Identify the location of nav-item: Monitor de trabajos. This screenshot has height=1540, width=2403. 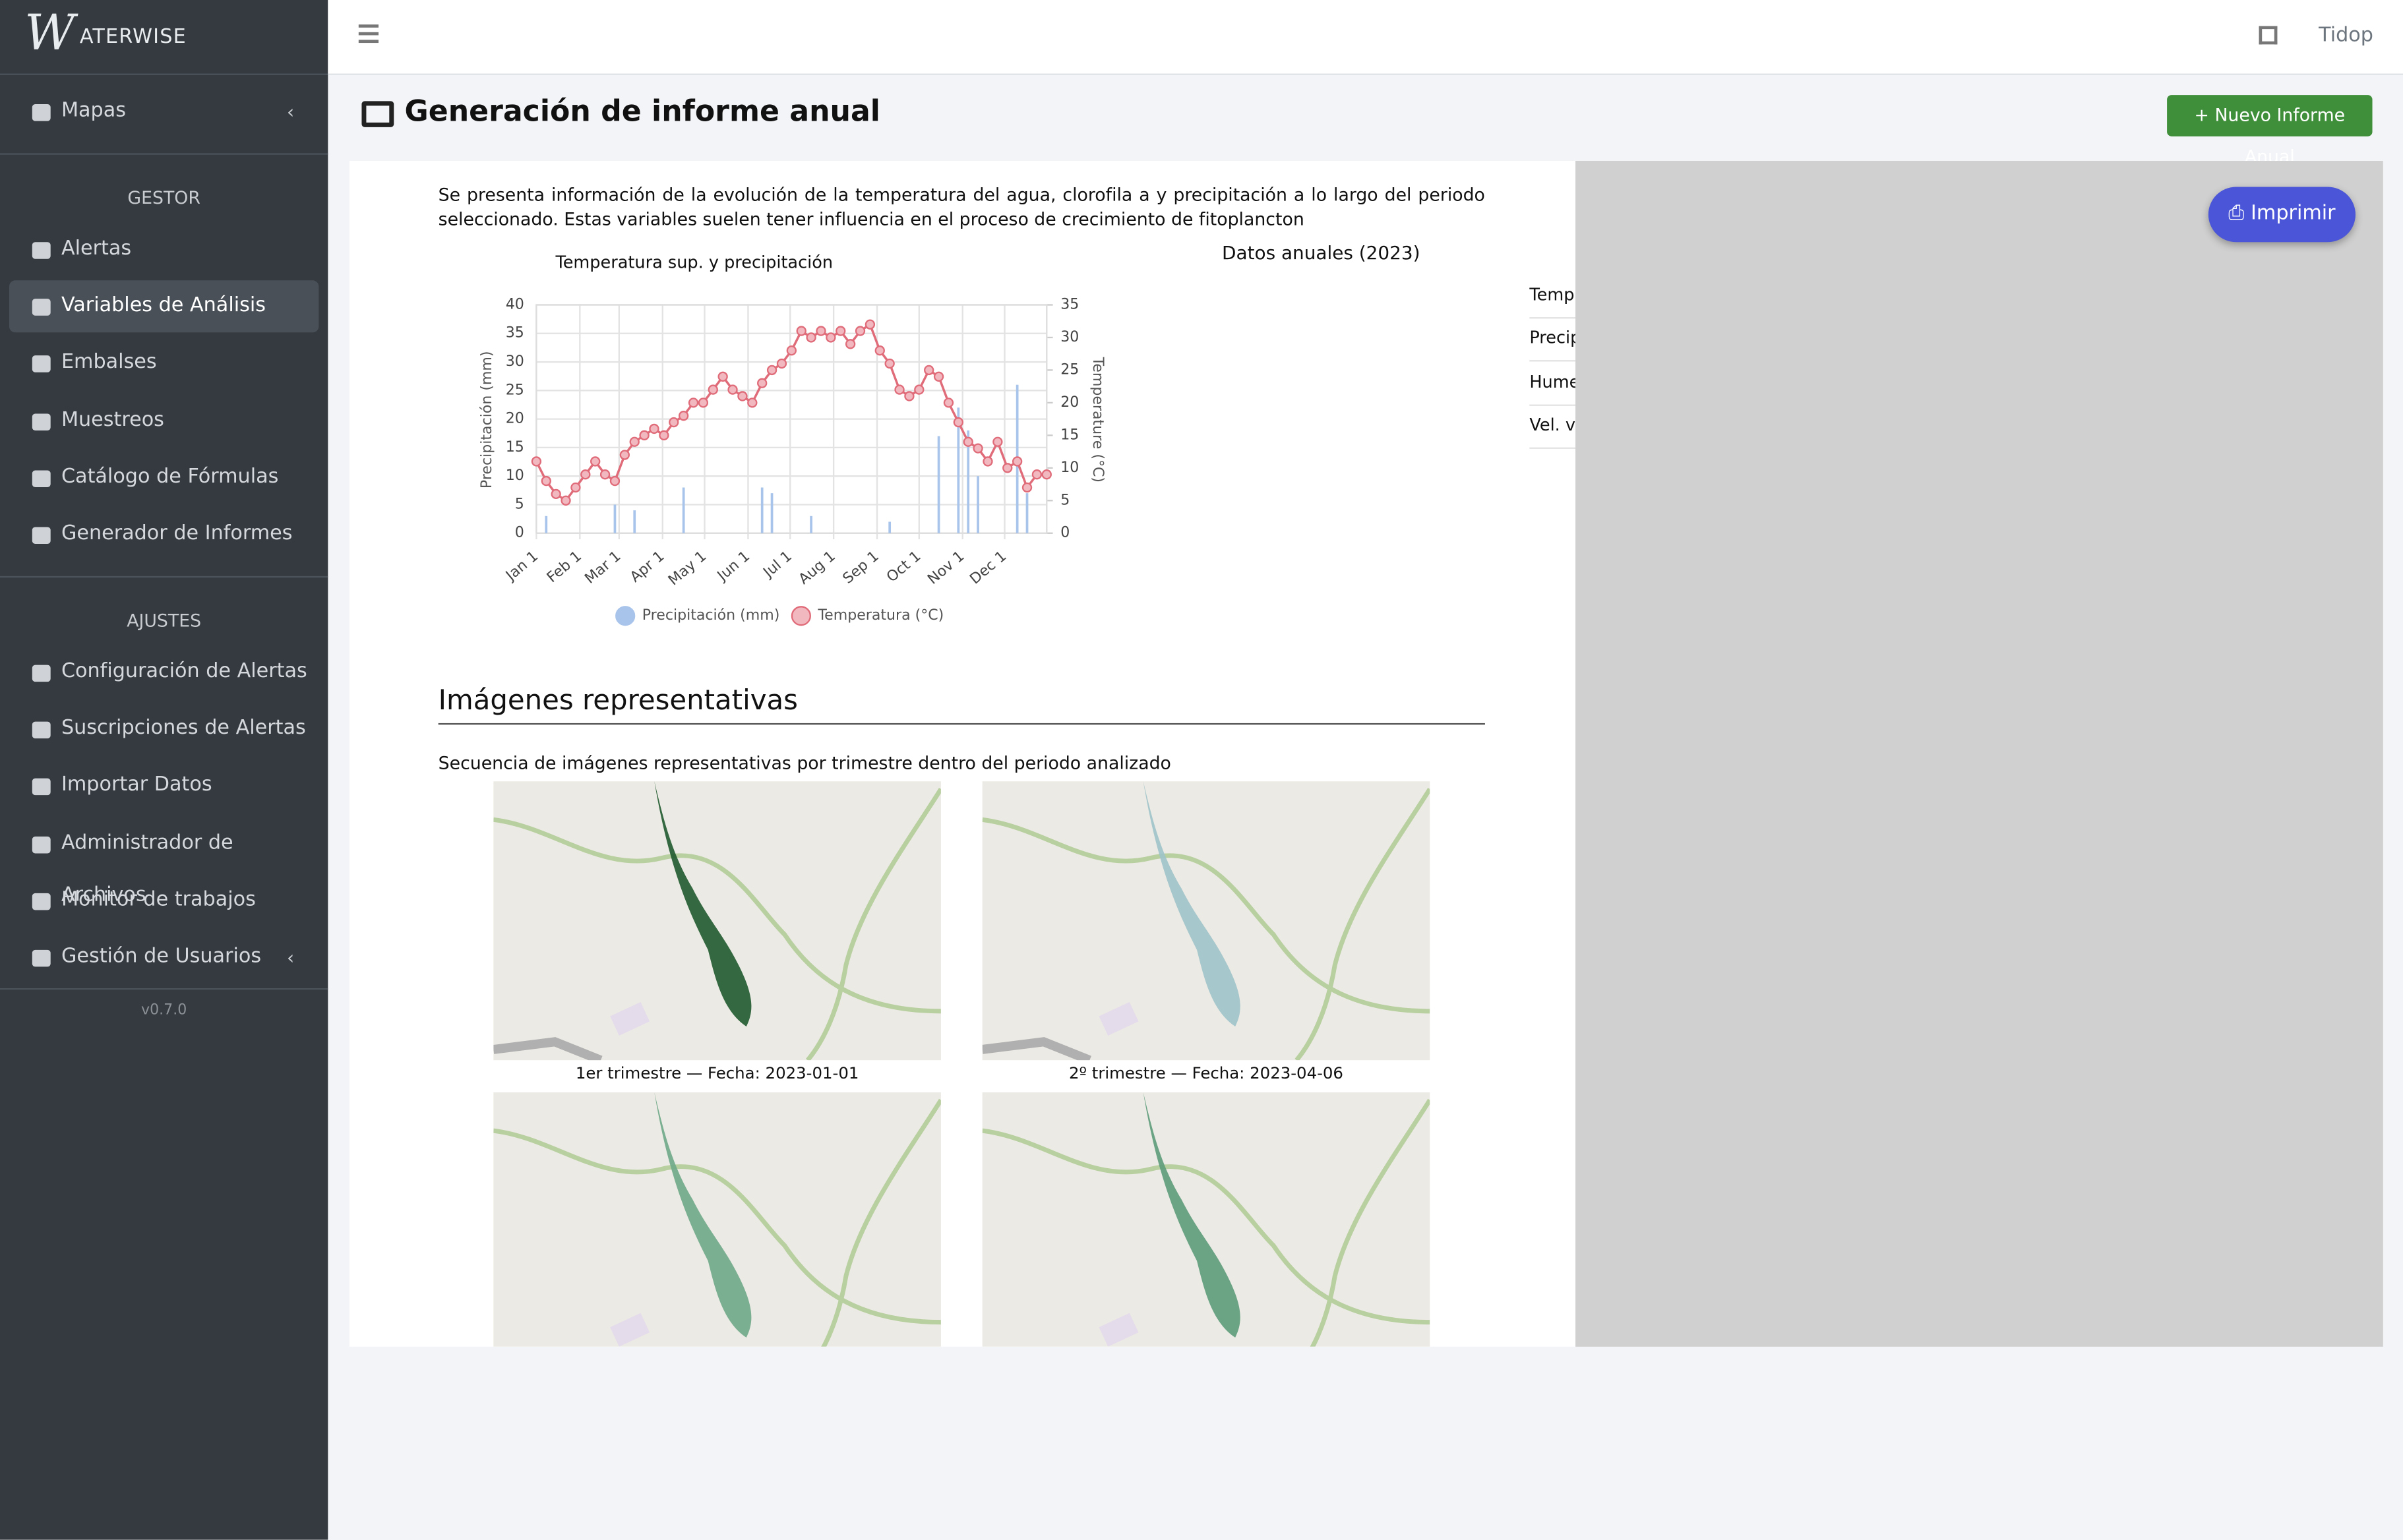
(164, 901).